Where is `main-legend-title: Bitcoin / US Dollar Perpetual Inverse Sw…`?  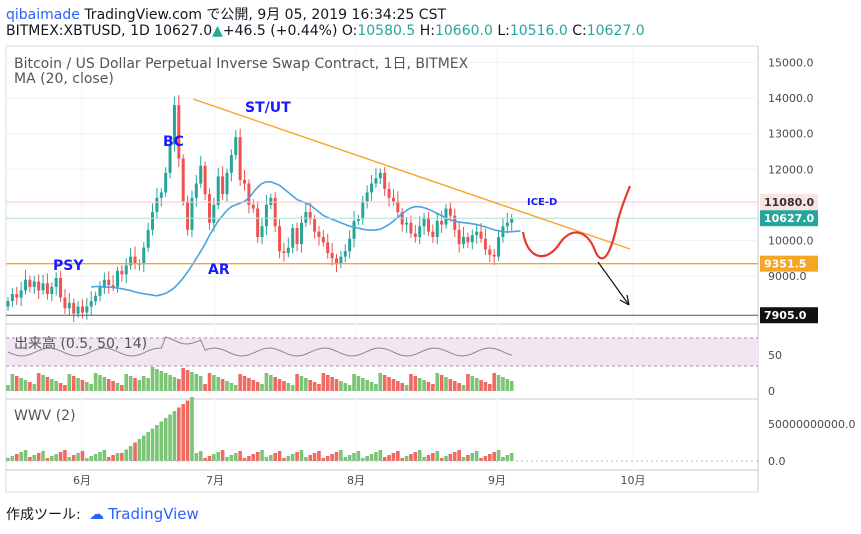
main-legend-title: Bitcoin / US Dollar Perpetual Inverse Sw… is located at coordinates (241, 64).